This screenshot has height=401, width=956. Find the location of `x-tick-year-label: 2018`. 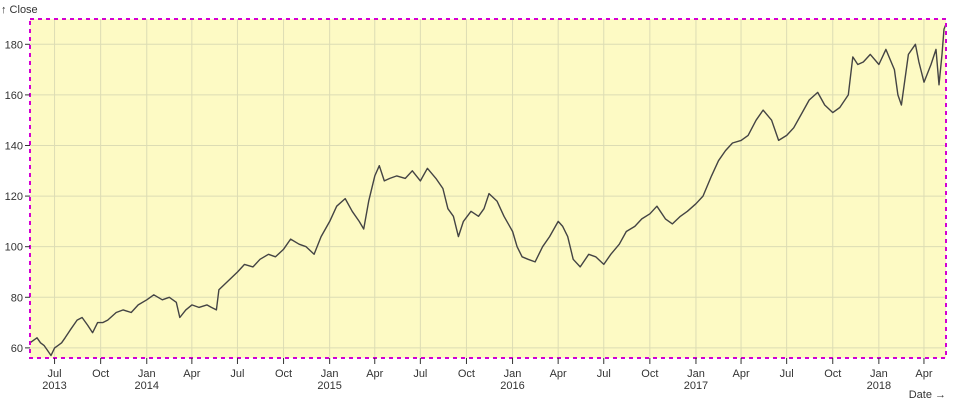

x-tick-year-label: 2018 is located at coordinates (879, 386).